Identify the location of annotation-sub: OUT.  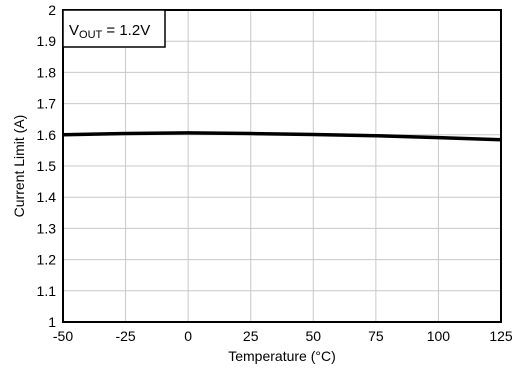
(91, 35).